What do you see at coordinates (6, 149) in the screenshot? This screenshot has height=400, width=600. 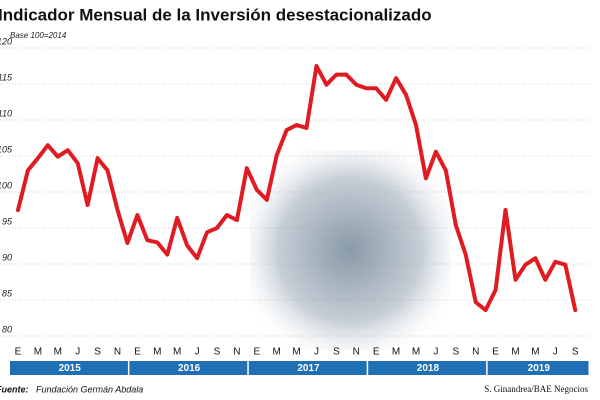 I see `y-tick-label: 105` at bounding box center [6, 149].